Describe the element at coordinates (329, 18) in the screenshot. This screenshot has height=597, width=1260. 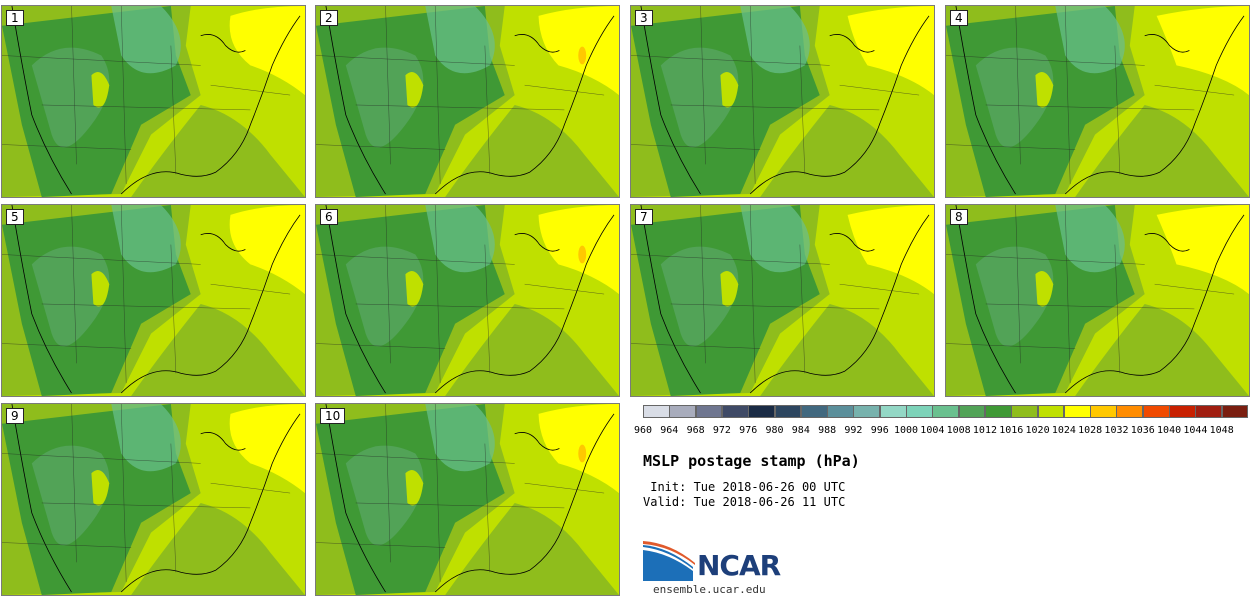
I see `ensemble-member-label: 2` at that location.